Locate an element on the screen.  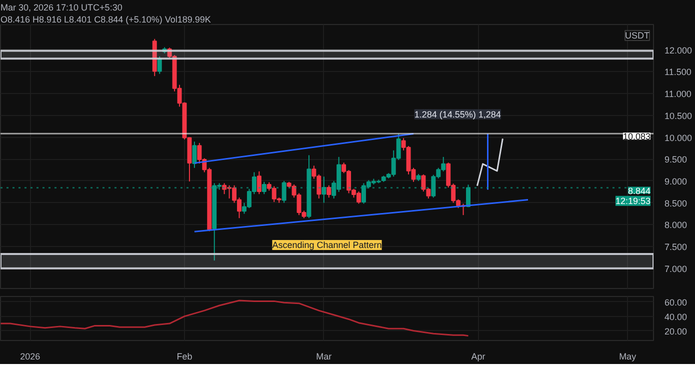
x-tick-label: Mar is located at coordinates (324, 357).